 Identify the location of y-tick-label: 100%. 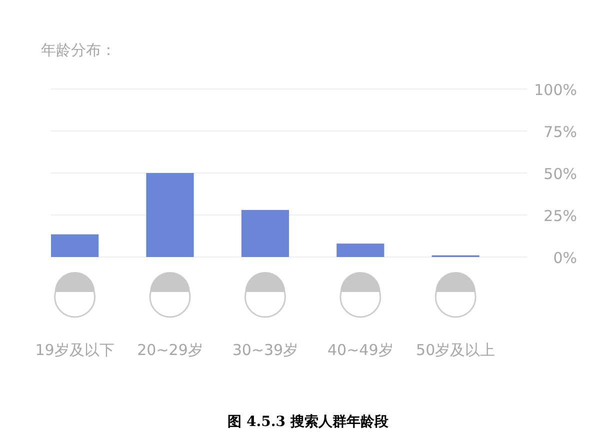
(555, 90).